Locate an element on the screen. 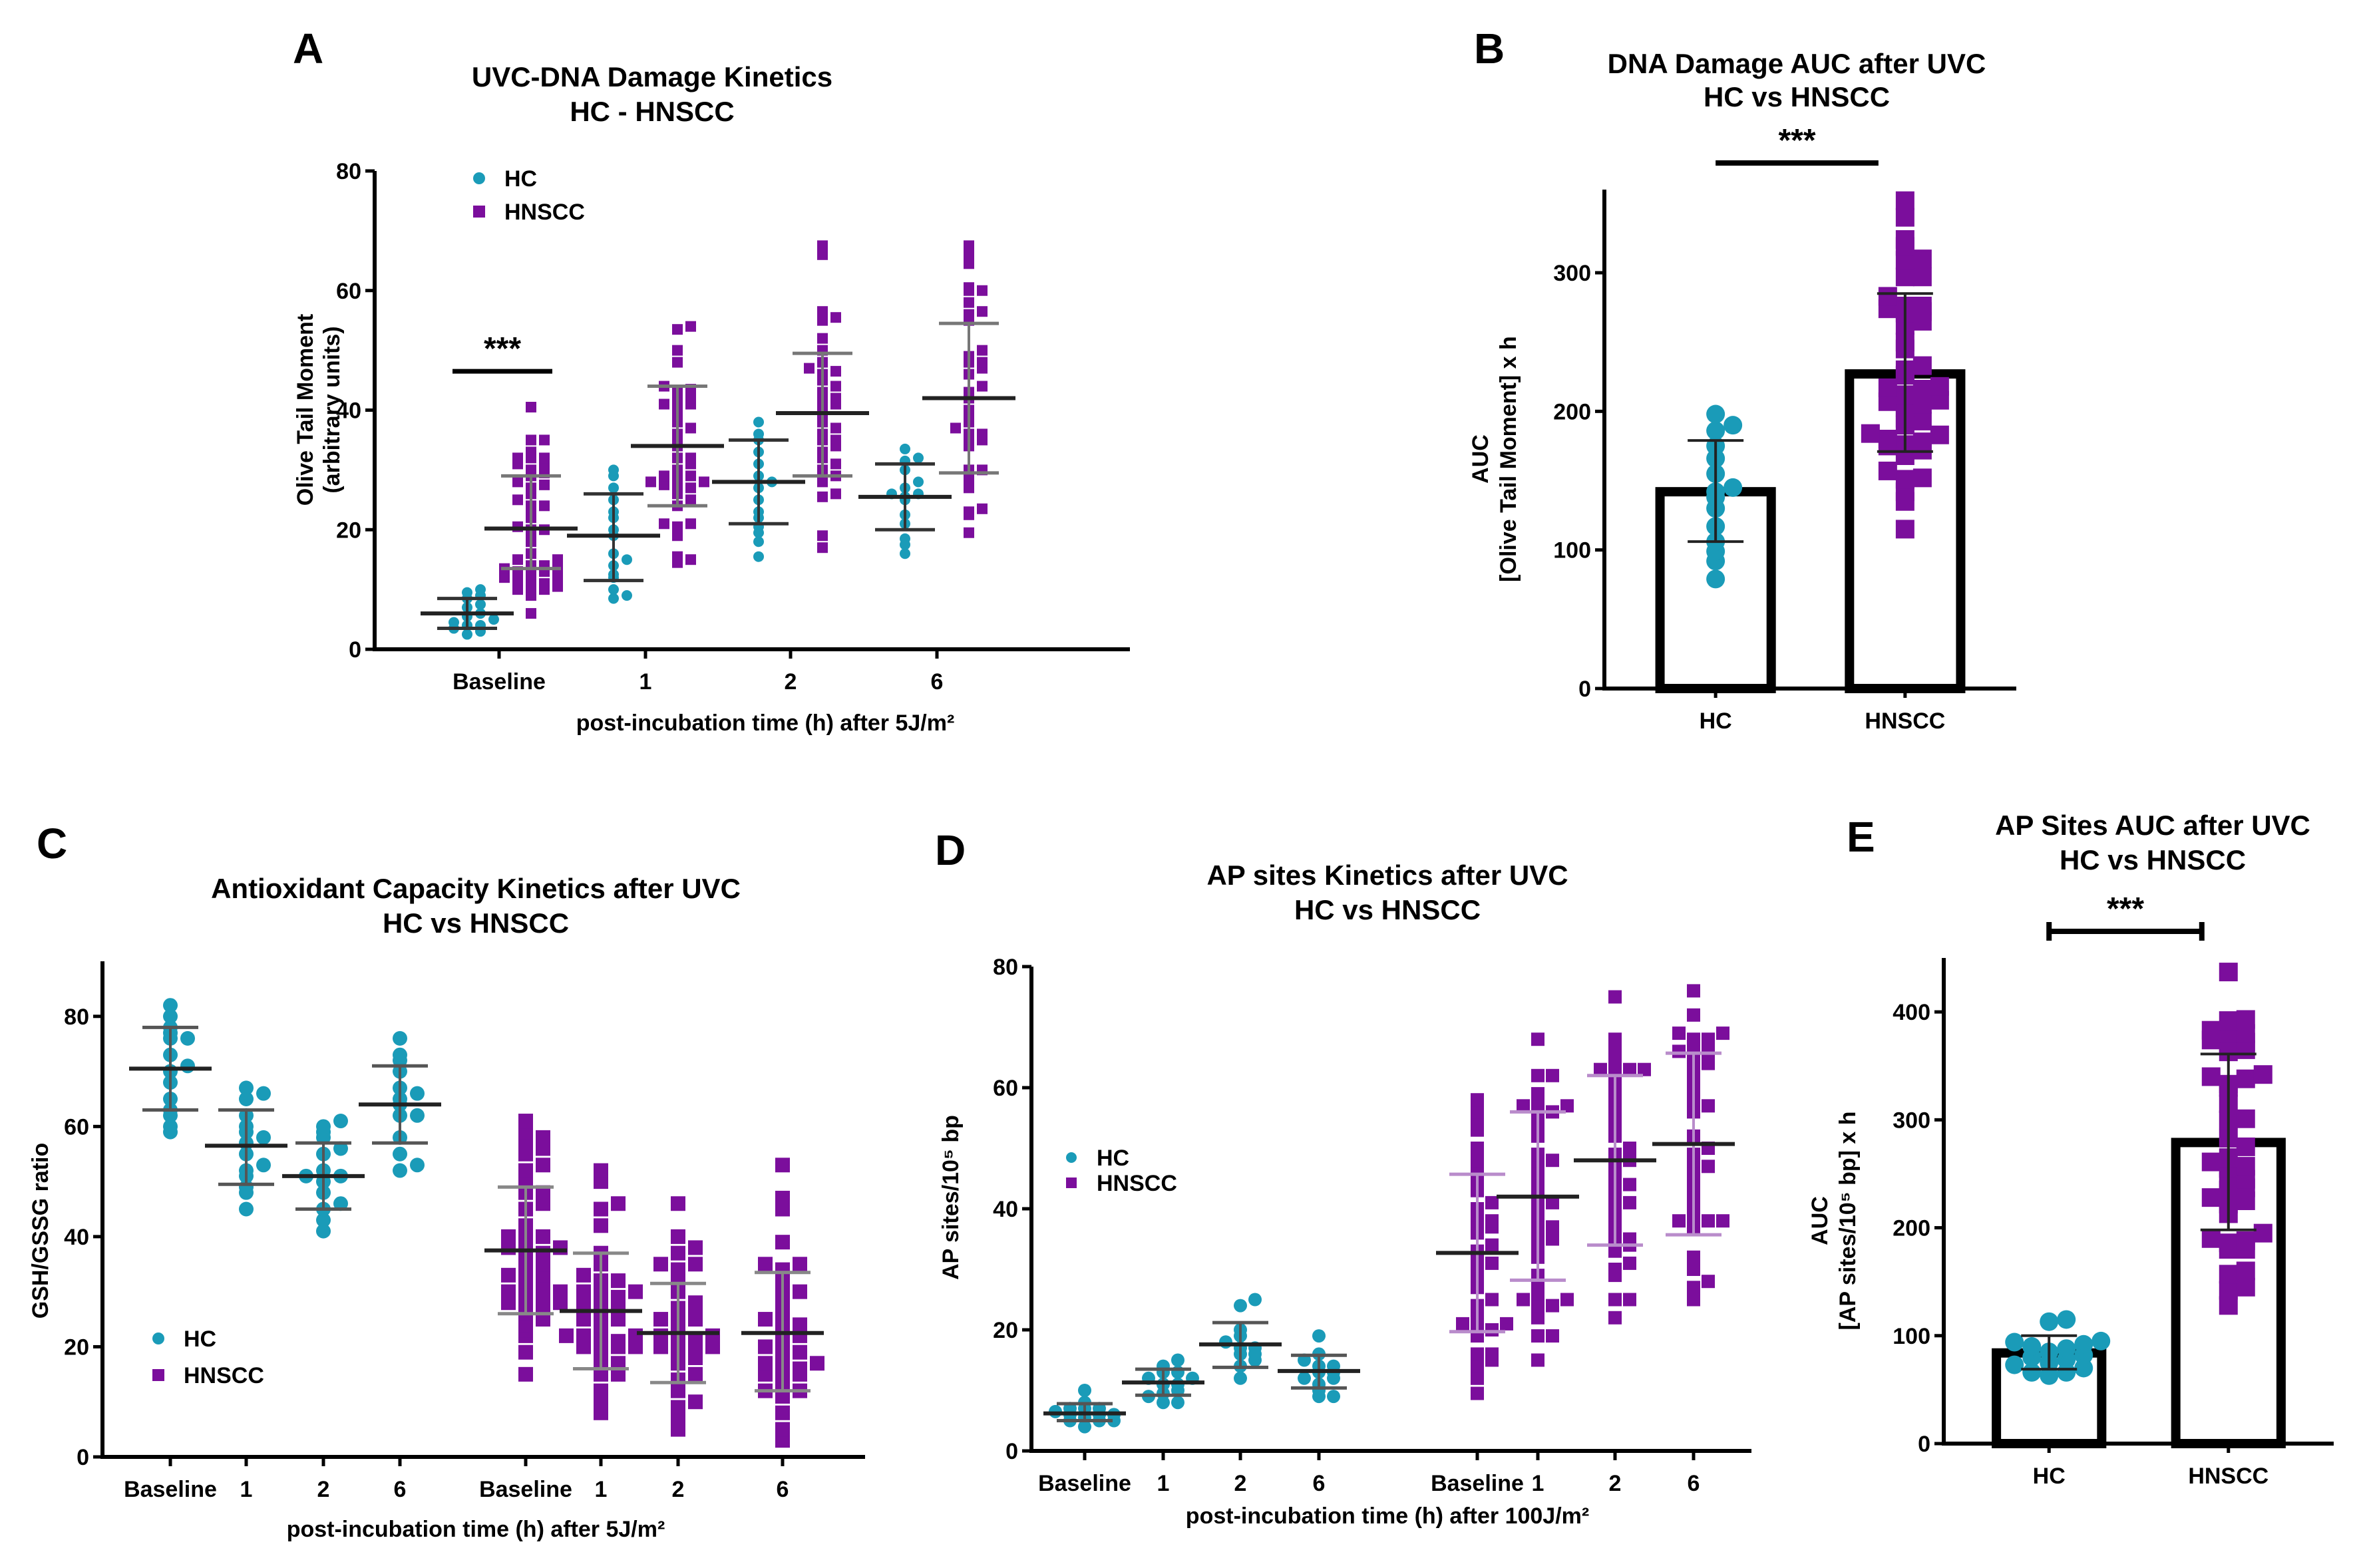 The image size is (2355, 1568). y-tick-label: 80 is located at coordinates (76, 1017).